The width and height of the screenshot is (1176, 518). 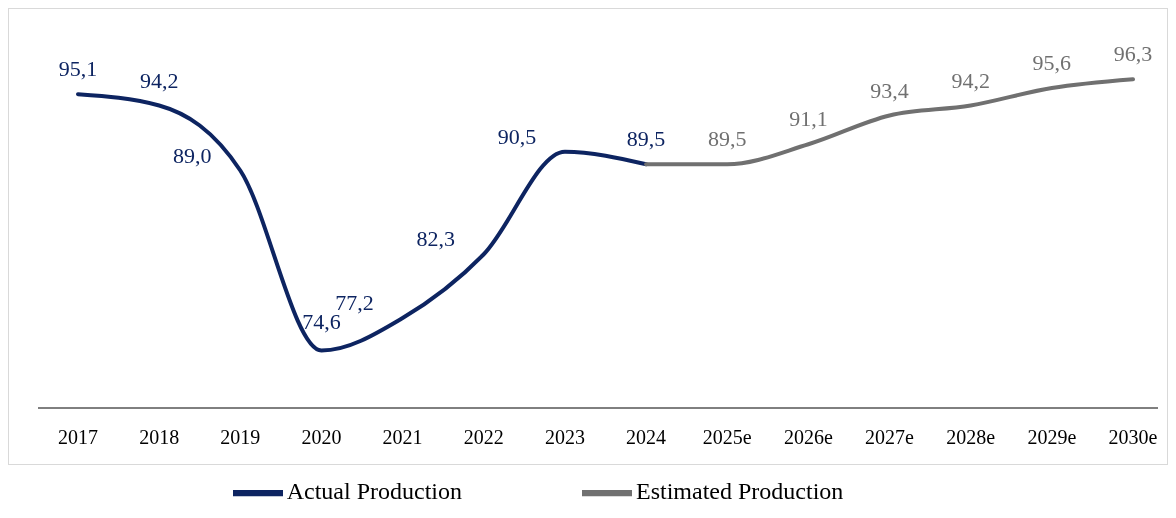 What do you see at coordinates (436, 239) in the screenshot?
I see `data-label: 82,3` at bounding box center [436, 239].